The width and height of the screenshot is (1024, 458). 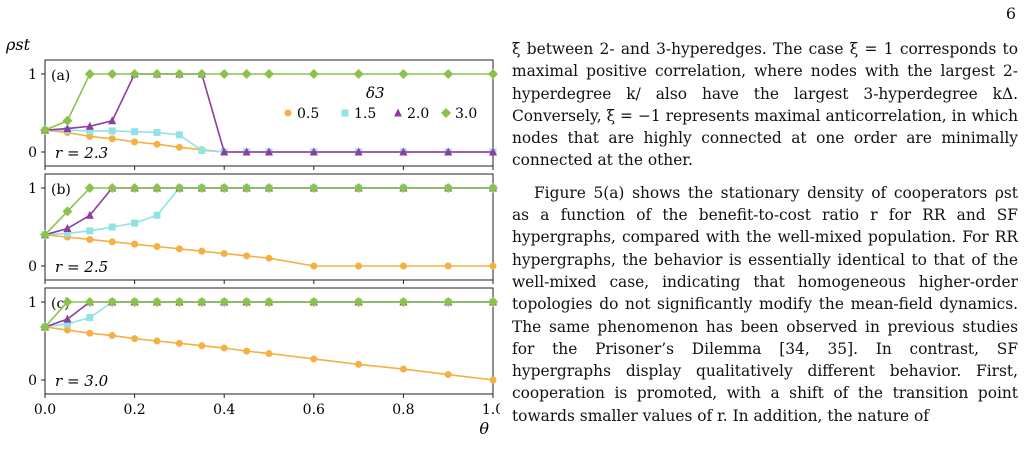 What do you see at coordinates (314, 410) in the screenshot?
I see `x-tick-label: 0.6` at bounding box center [314, 410].